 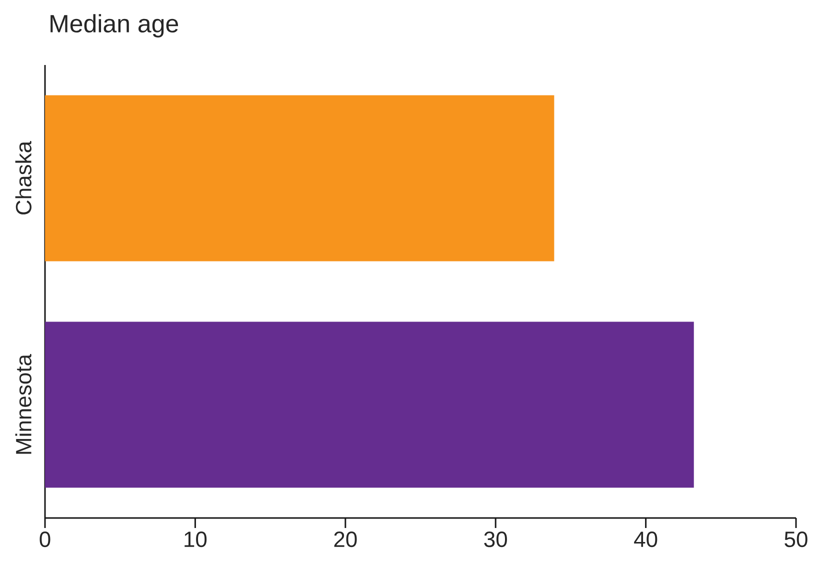 I want to click on y-tick-label: Chaska, so click(x=23, y=177).